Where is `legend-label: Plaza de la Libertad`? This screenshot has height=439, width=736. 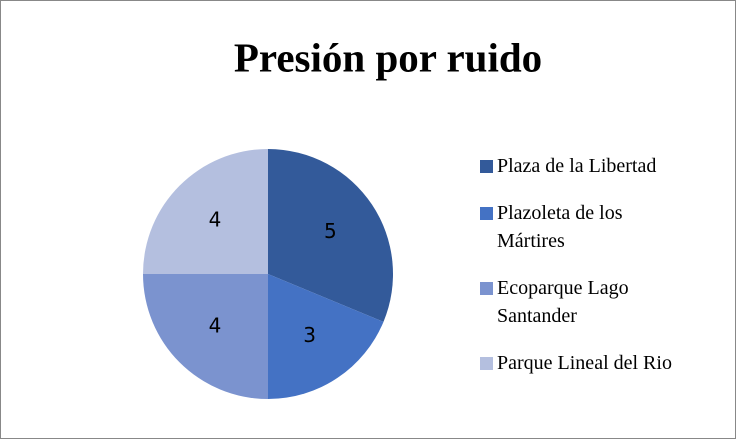 legend-label: Plaza de la Libertad is located at coordinates (577, 166).